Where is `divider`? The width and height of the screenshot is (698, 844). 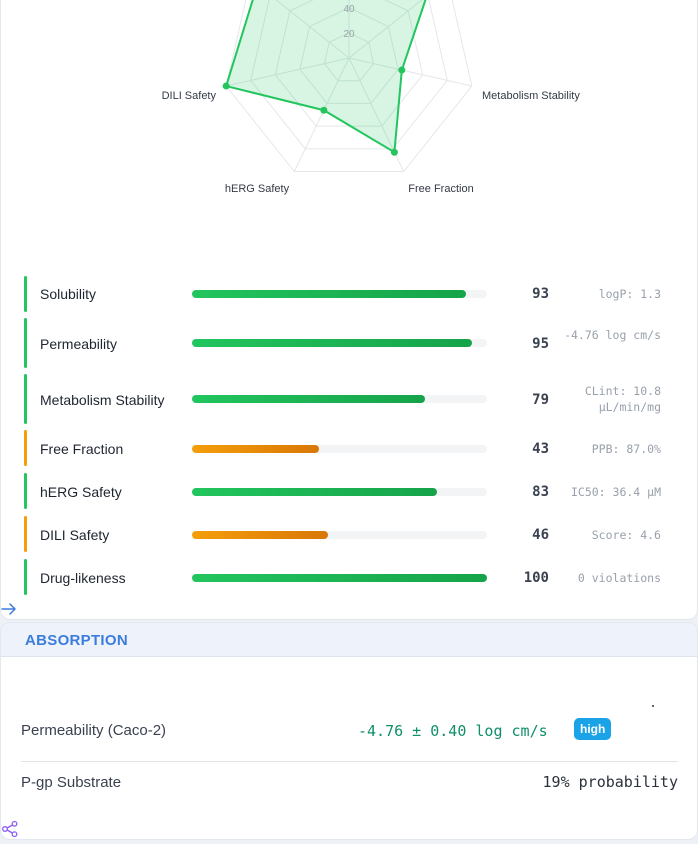
divider is located at coordinates (349, 761).